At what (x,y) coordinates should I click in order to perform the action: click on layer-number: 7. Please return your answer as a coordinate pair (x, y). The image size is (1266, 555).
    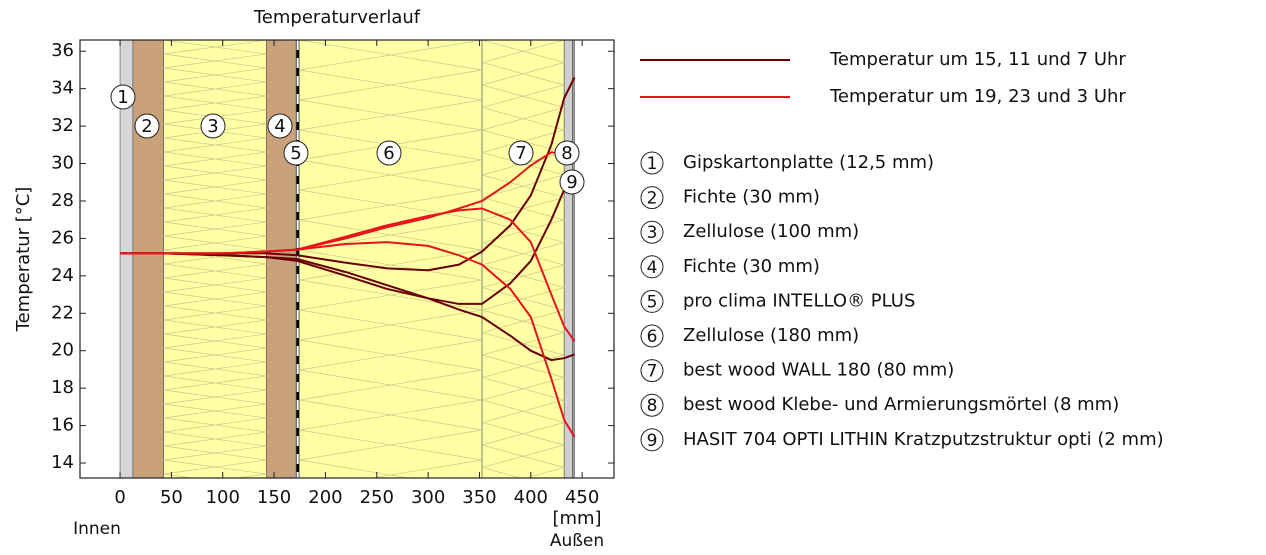
    Looking at the image, I should click on (520, 153).